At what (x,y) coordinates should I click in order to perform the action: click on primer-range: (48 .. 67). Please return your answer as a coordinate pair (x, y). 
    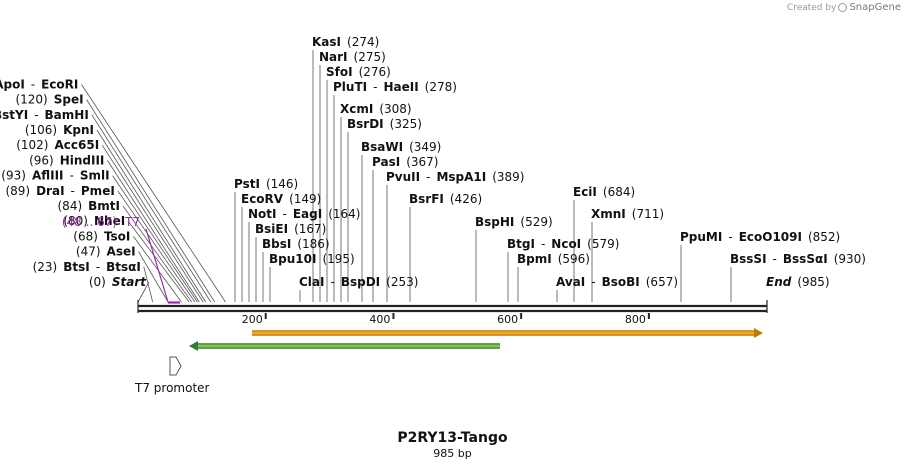
    Looking at the image, I should click on (89, 222).